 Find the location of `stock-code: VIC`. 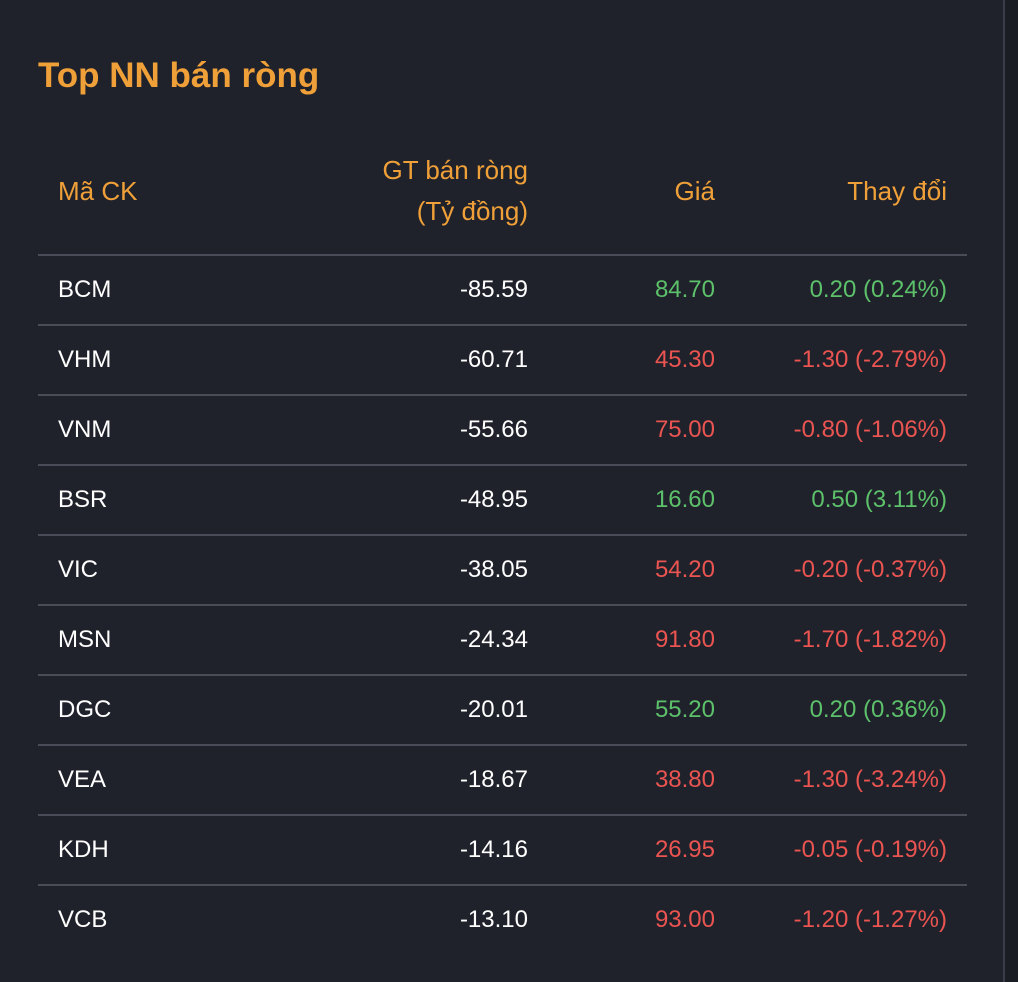

stock-code: VIC is located at coordinates (78, 569).